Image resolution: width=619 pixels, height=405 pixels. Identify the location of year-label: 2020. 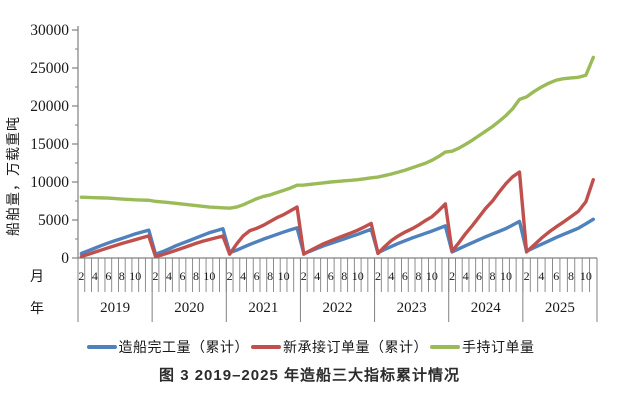
(189, 308).